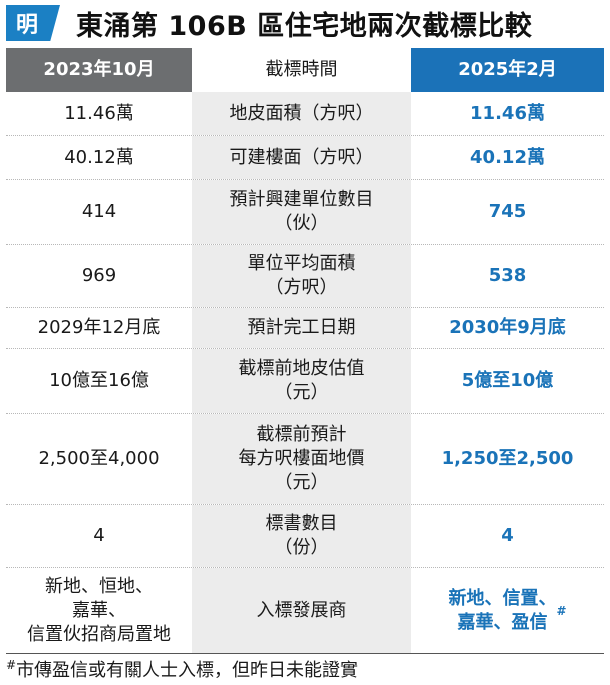 The width and height of the screenshot is (610, 685). What do you see at coordinates (507, 327) in the screenshot?
I see `cell-2025: 2030年9月底` at bounding box center [507, 327].